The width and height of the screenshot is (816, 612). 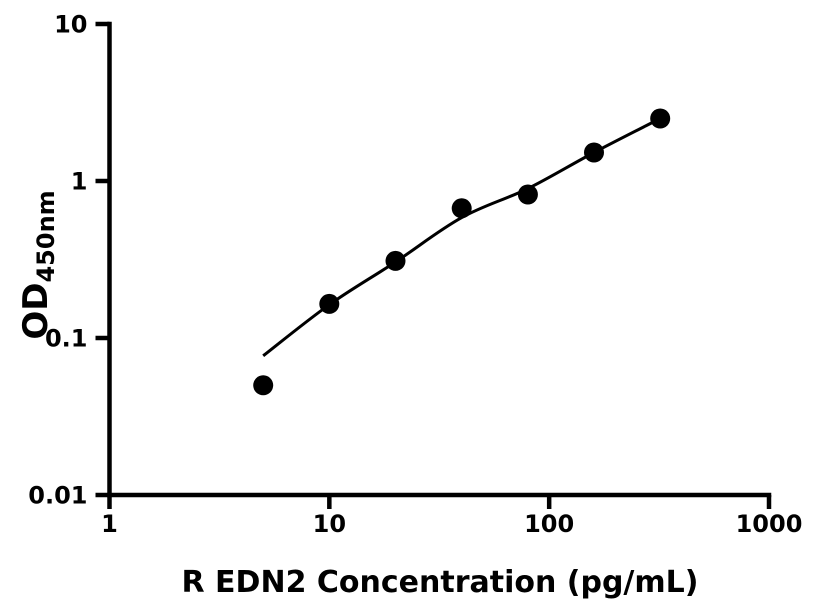 I want to click on y-axis-title-subscript: 450nm, so click(x=46, y=236).